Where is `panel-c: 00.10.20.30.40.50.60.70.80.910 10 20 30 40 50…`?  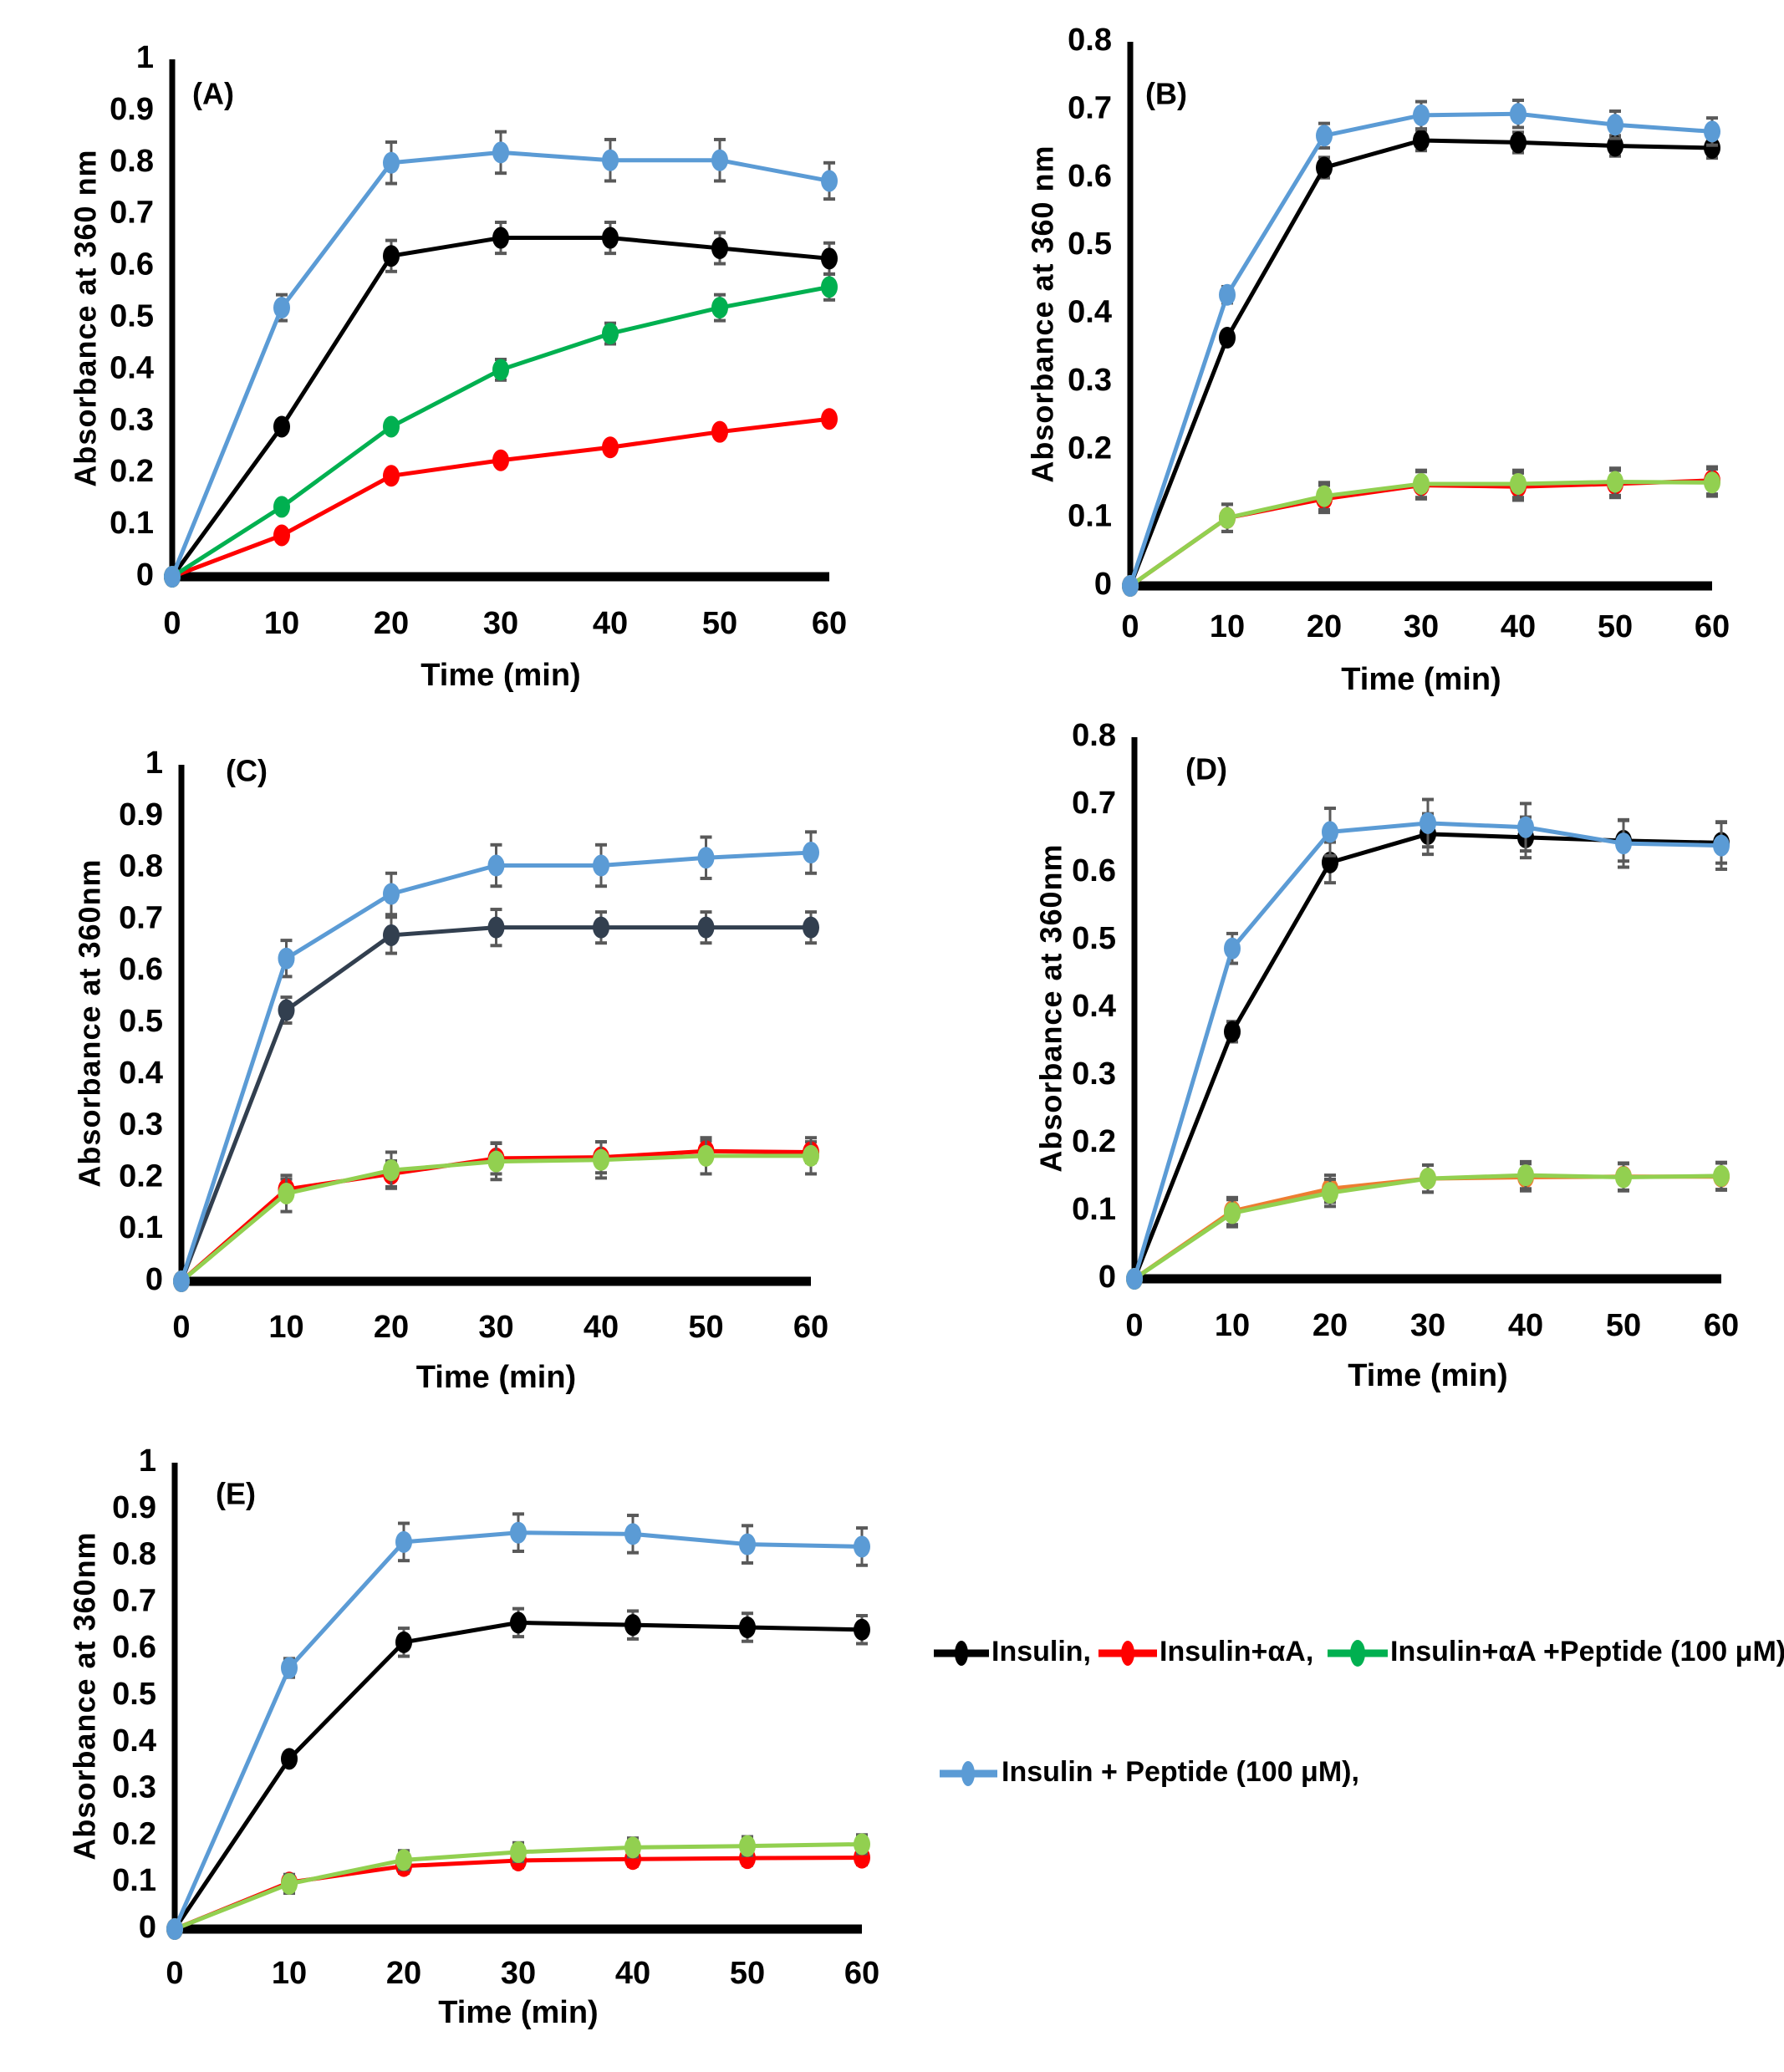
panel-c: 00.10.20.30.40.50.60.70.80.910 10 20 30 40 50… is located at coordinates (451, 1070).